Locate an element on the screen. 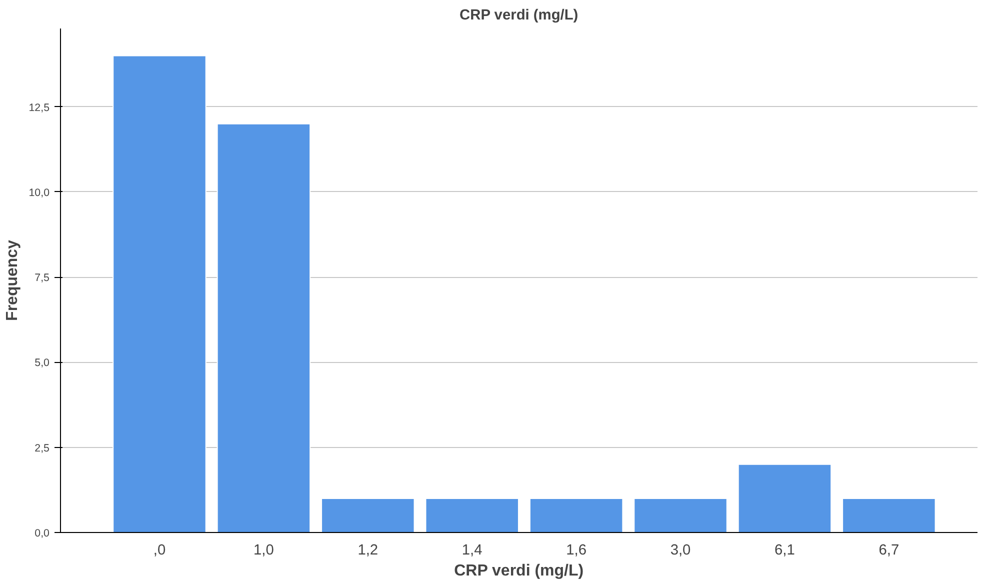 The height and width of the screenshot is (582, 987). y-tick-label: 0,0 is located at coordinates (42, 534).